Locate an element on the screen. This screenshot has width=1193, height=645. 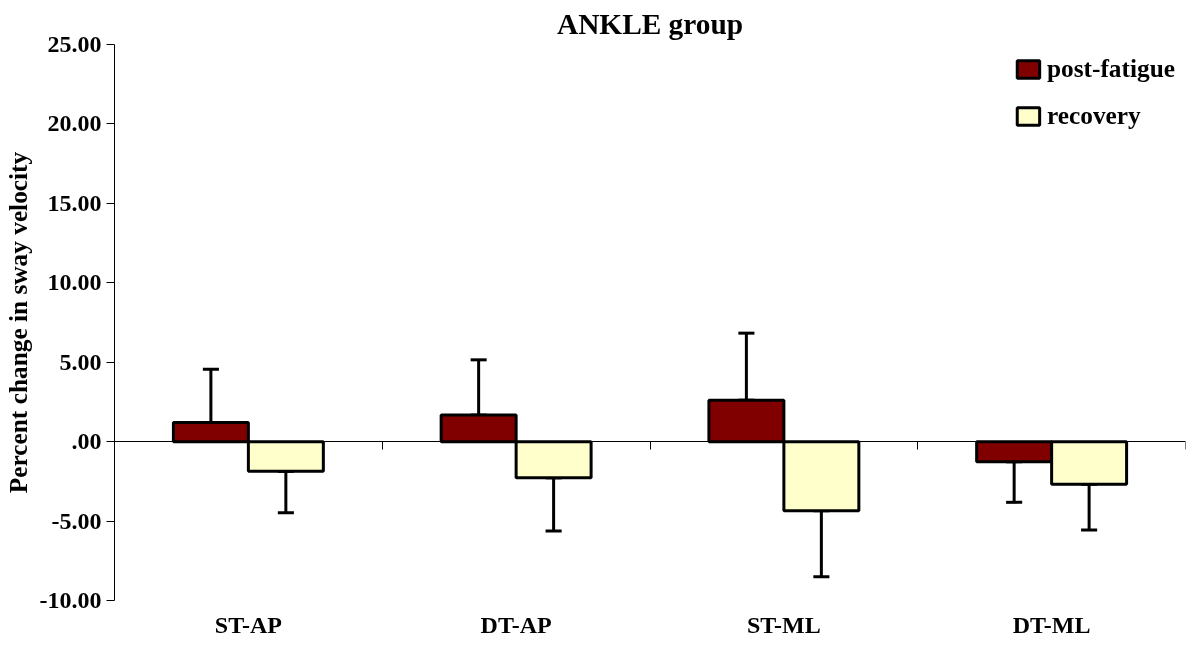
y-tick-label: 25.00 is located at coordinates (74, 44).